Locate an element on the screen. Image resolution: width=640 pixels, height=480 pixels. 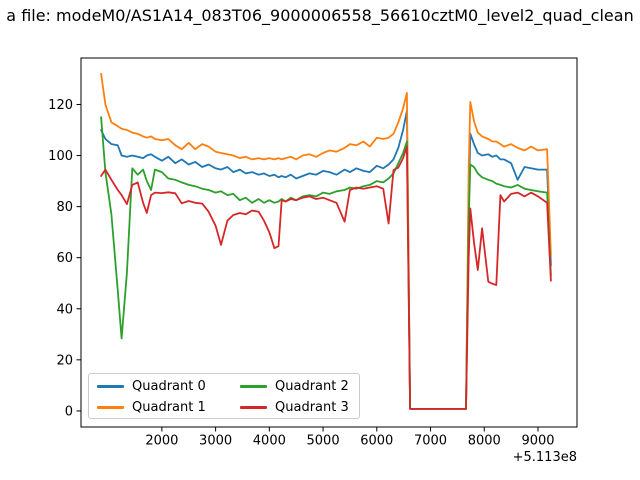
y-tick-label: 80 is located at coordinates (64, 207).